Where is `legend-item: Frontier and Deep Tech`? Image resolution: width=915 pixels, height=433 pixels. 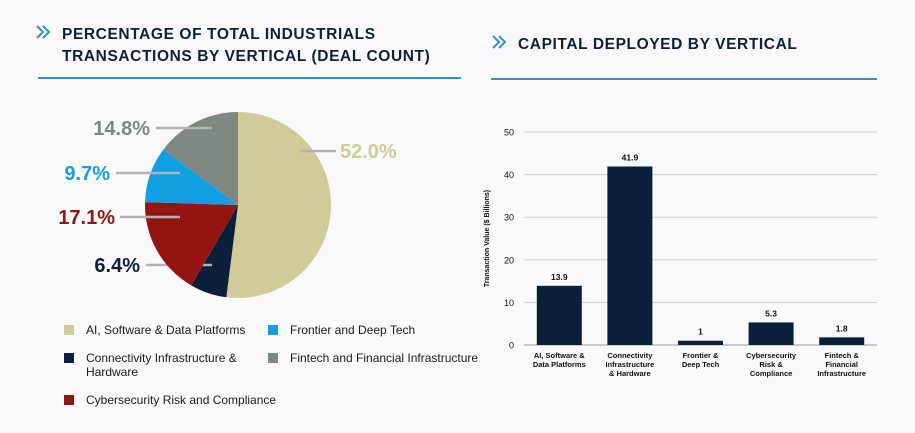 legend-item: Frontier and Deep Tech is located at coordinates (341, 330).